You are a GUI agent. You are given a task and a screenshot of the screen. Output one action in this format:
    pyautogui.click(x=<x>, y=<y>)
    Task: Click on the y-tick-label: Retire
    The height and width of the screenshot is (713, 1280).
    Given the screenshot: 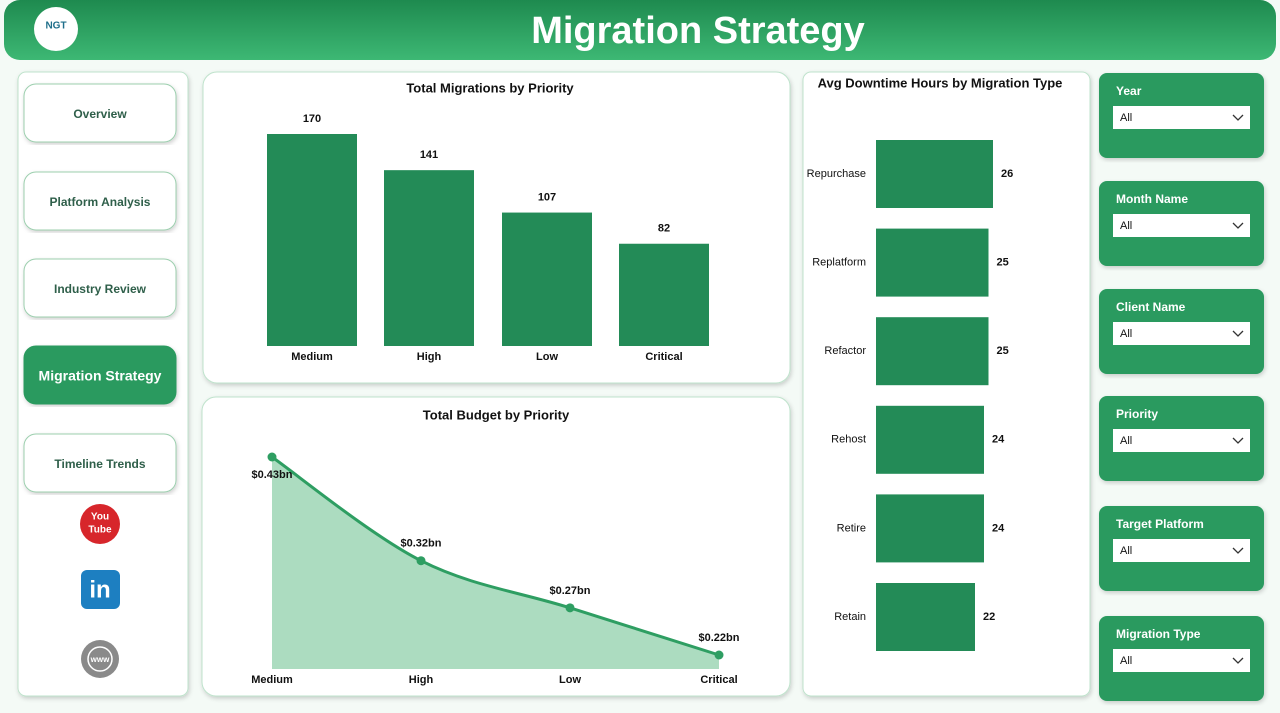 What is the action you would take?
    pyautogui.click(x=851, y=528)
    